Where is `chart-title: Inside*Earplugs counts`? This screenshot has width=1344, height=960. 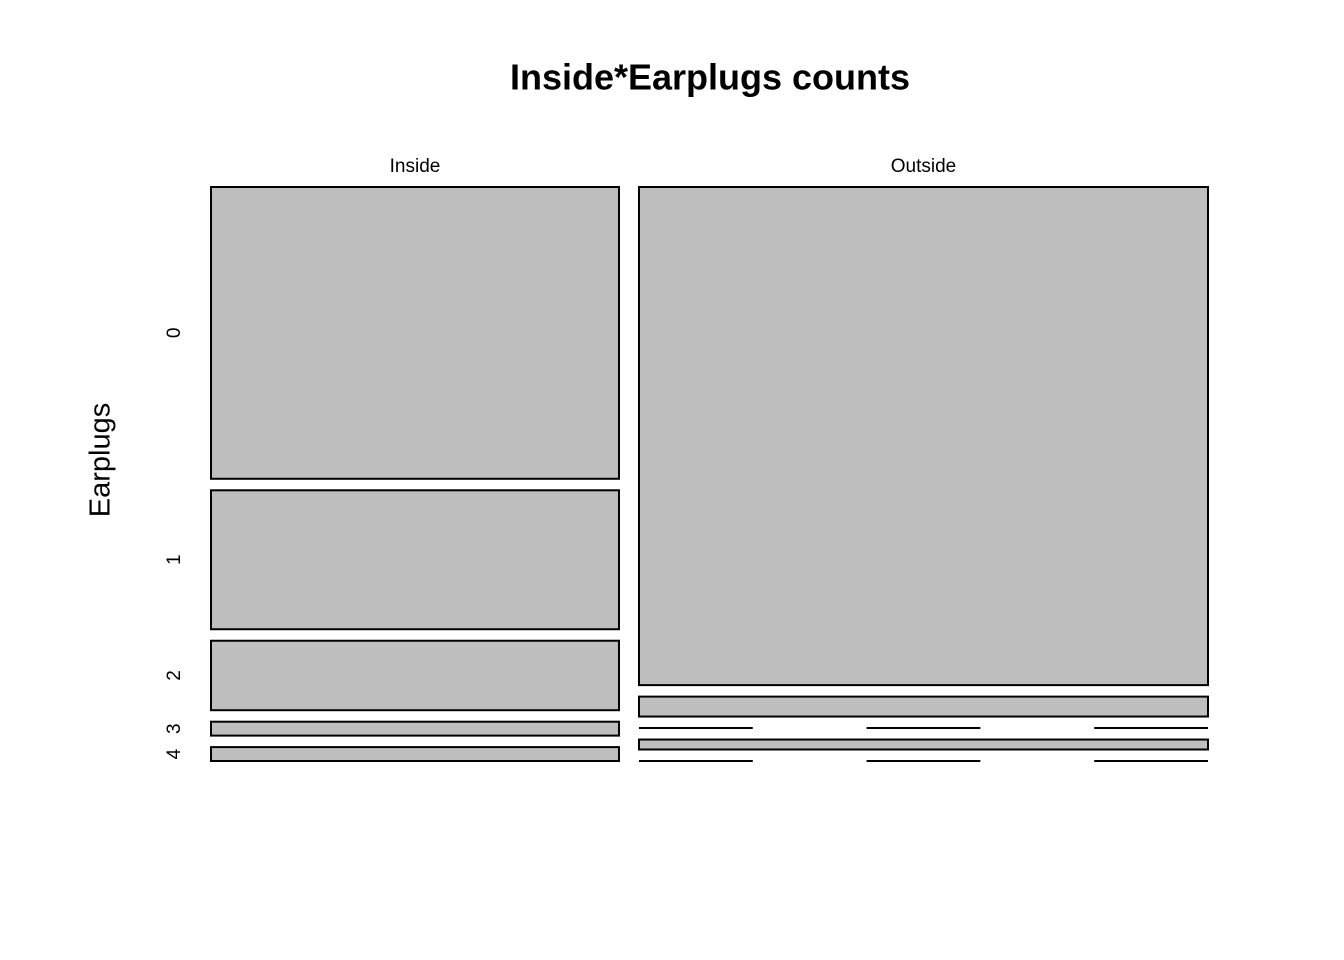
chart-title: Inside*Earplugs counts is located at coordinates (710, 77).